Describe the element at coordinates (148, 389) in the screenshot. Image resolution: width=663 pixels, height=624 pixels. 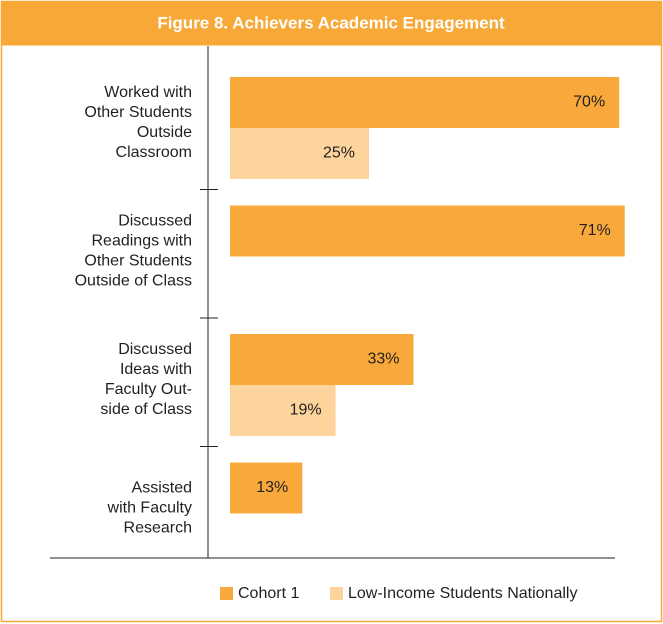
I see `category-label: Faculty Out-` at that location.